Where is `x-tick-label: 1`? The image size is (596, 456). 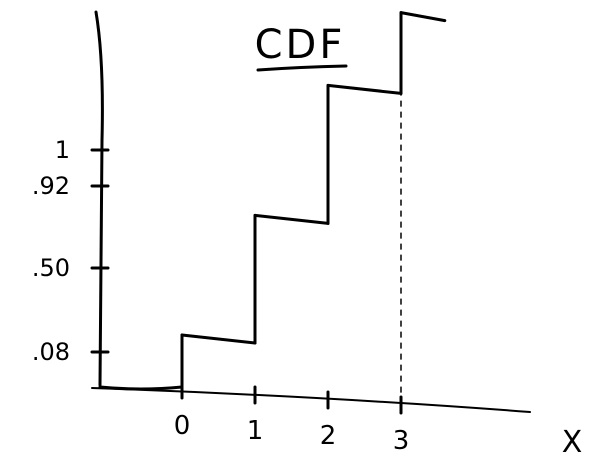
x-tick-label: 1 is located at coordinates (255, 431).